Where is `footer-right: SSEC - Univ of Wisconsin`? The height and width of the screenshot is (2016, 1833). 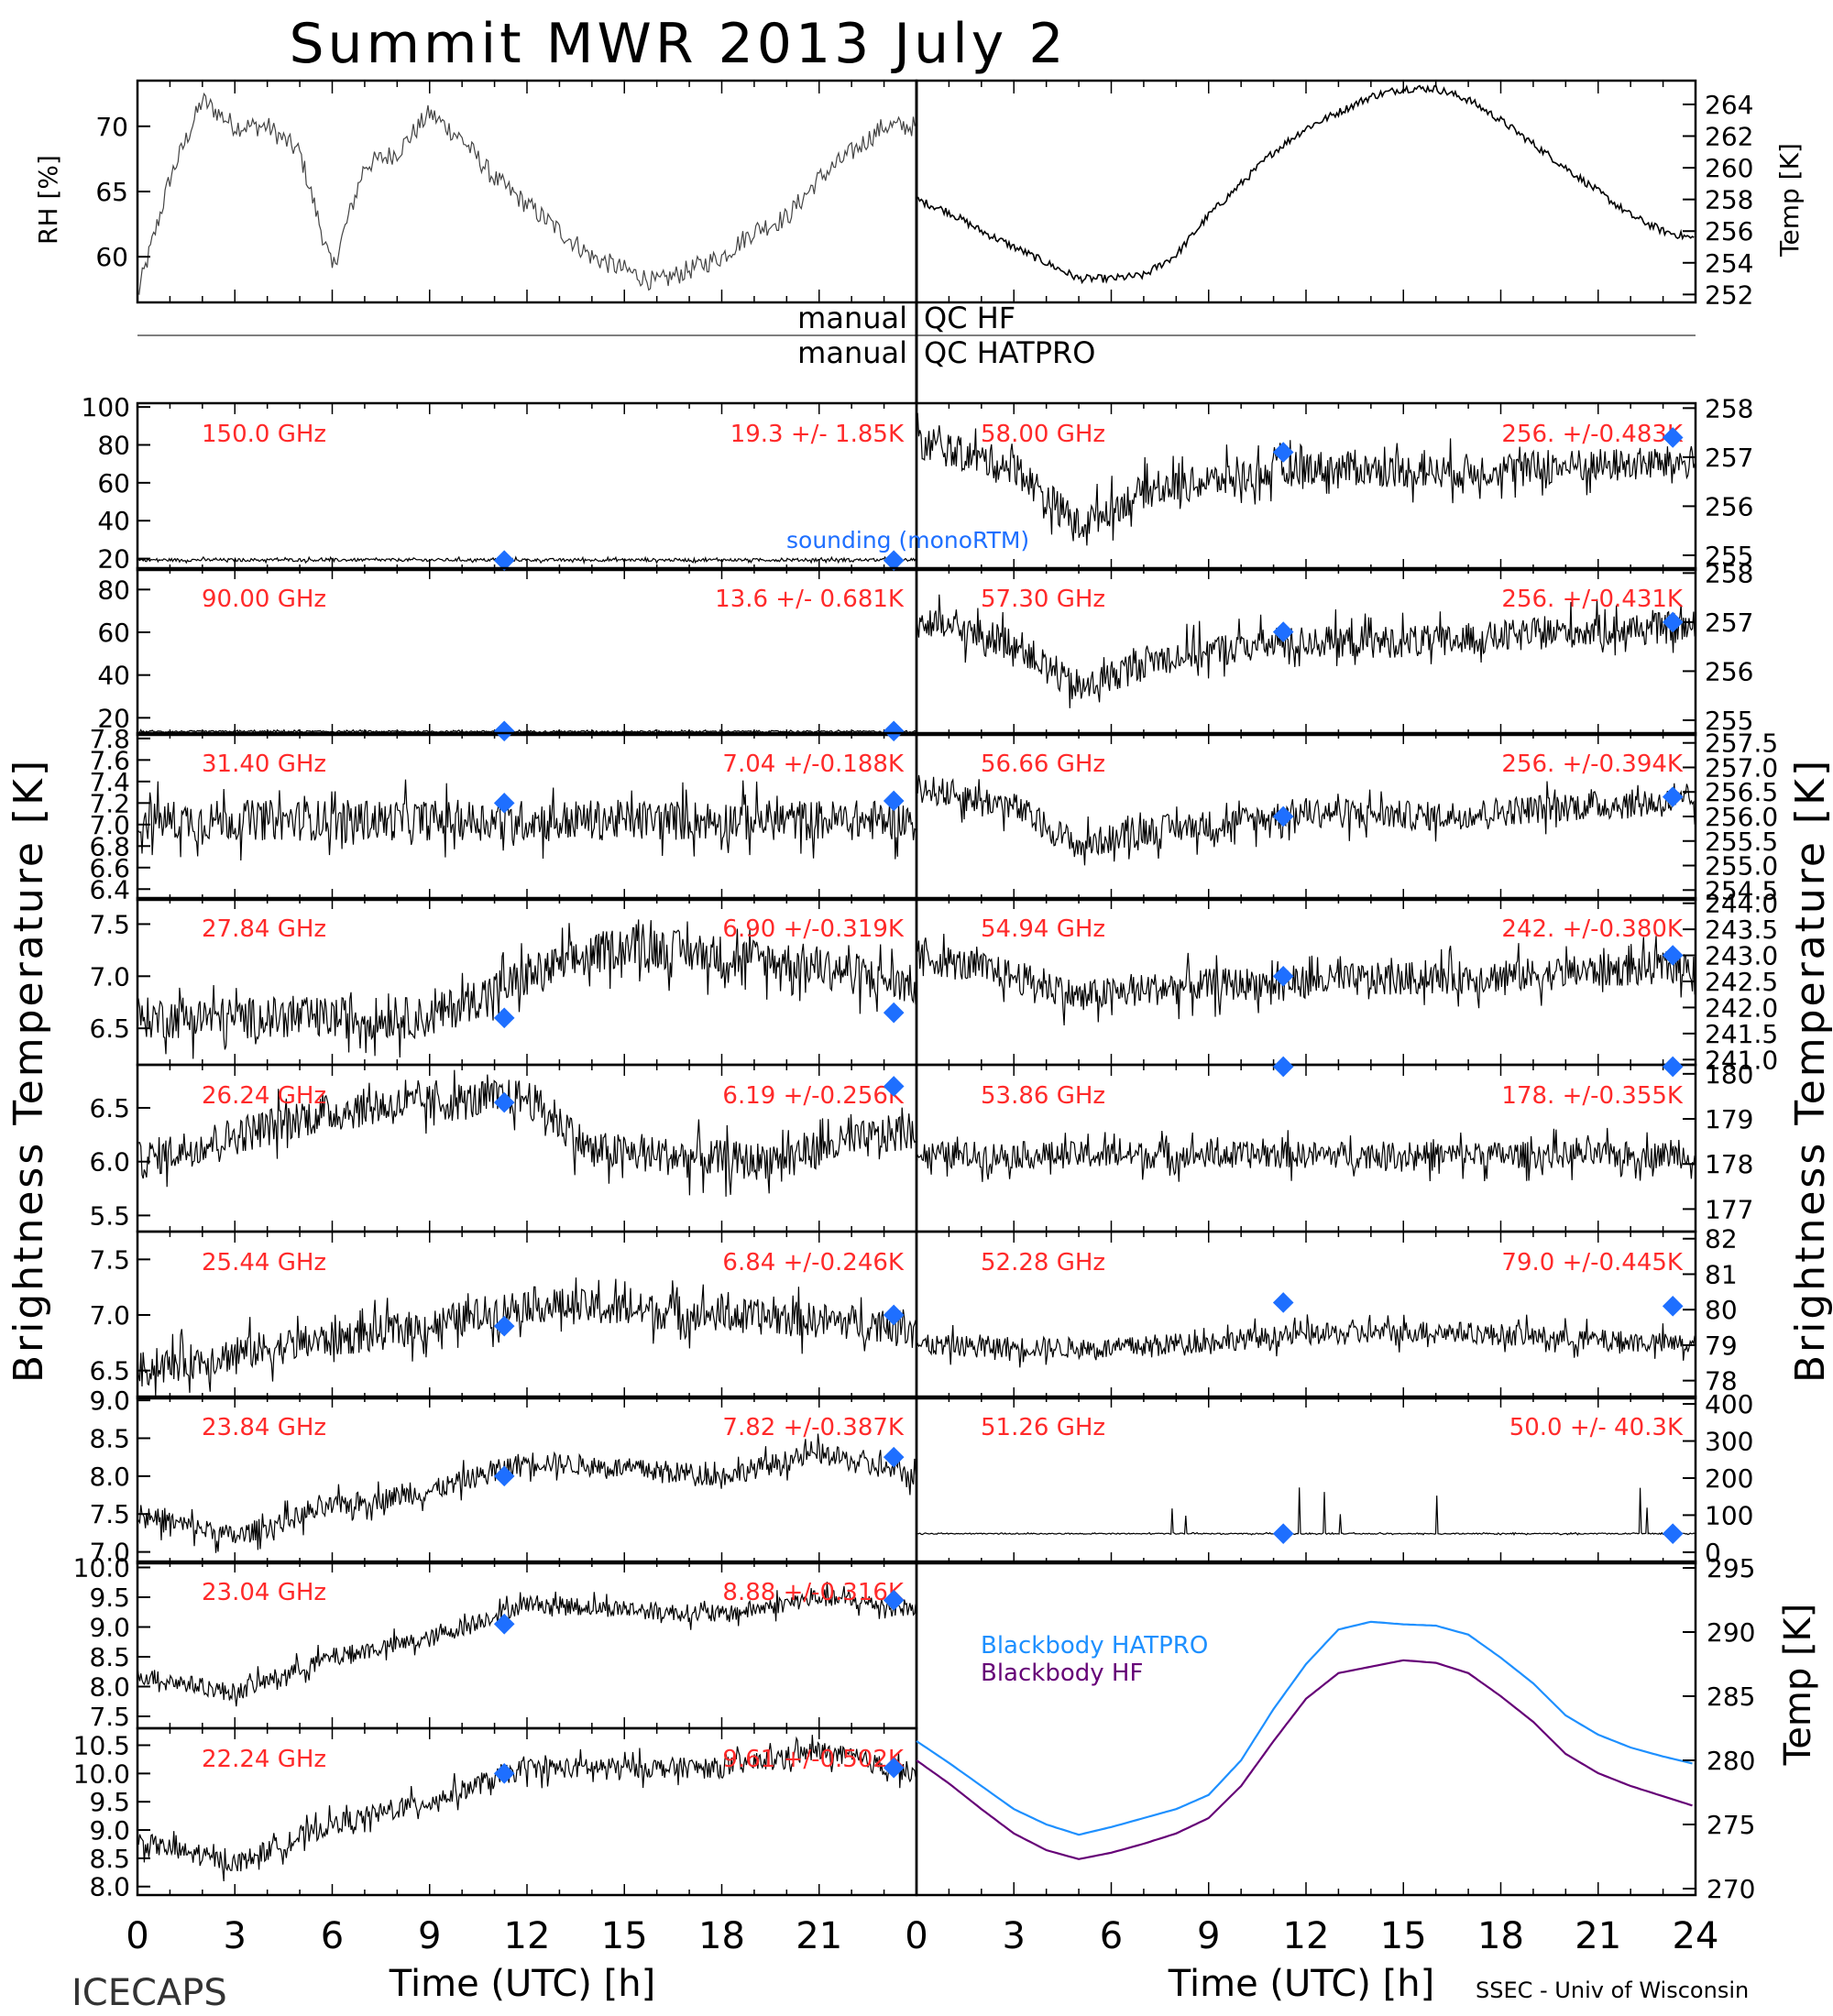 footer-right: SSEC - Univ of Wisconsin is located at coordinates (1612, 1990).